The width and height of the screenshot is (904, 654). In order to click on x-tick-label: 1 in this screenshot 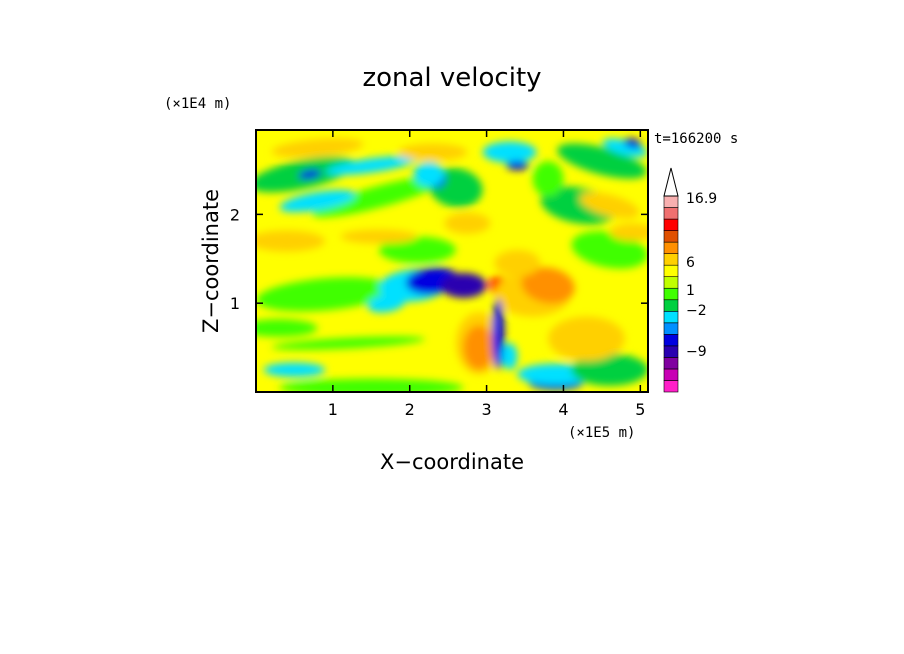, I will do `click(333, 409)`.